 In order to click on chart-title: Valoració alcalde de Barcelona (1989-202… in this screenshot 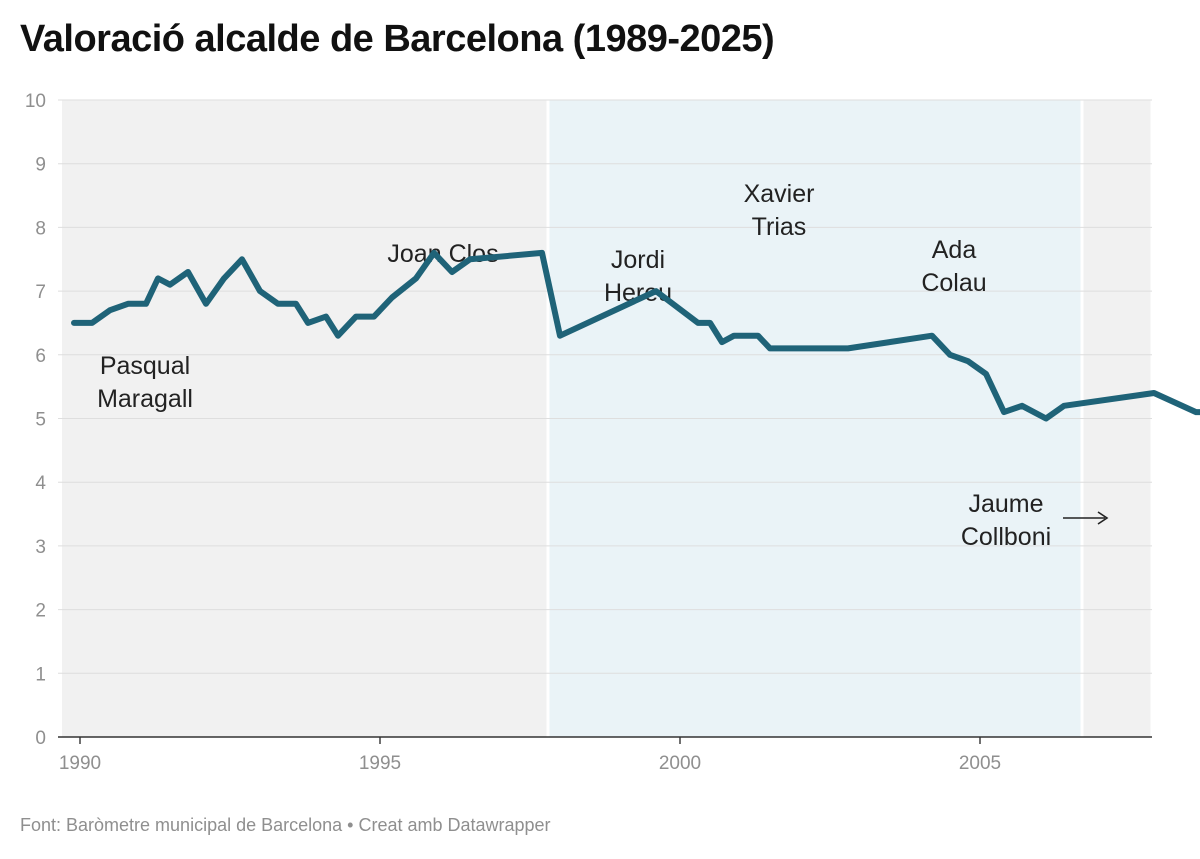, I will do `click(397, 39)`.